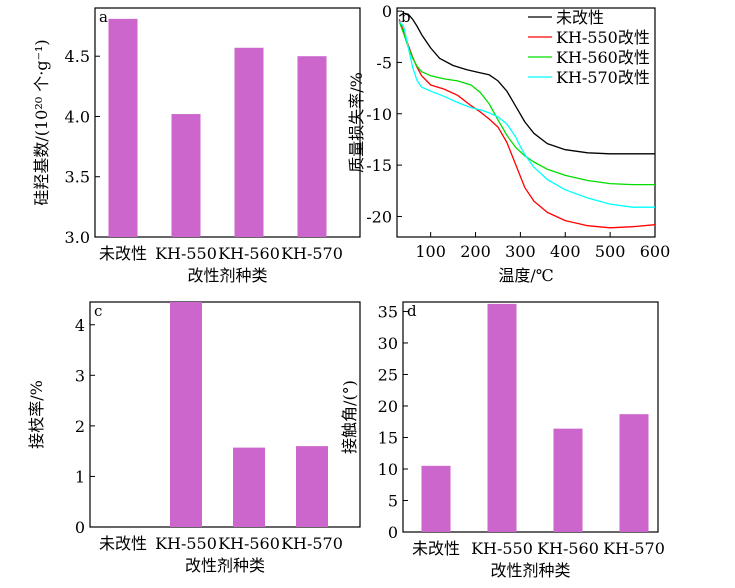  I want to click on y-tick-label: 2, so click(80, 426).